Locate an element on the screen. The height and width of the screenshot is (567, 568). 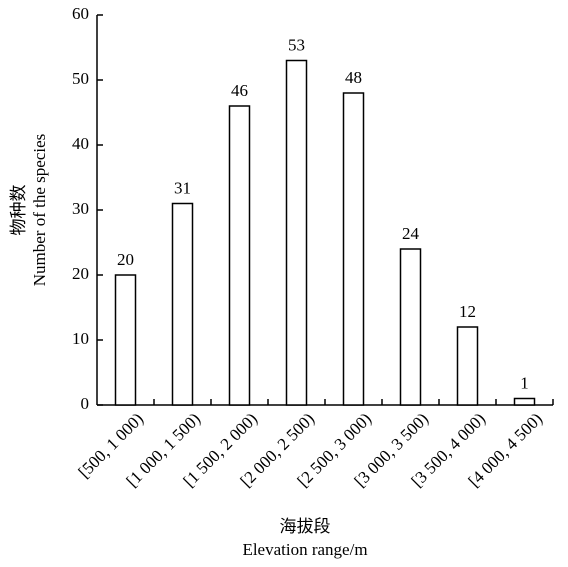
y-tick-label: 0 is located at coordinates (85, 403).